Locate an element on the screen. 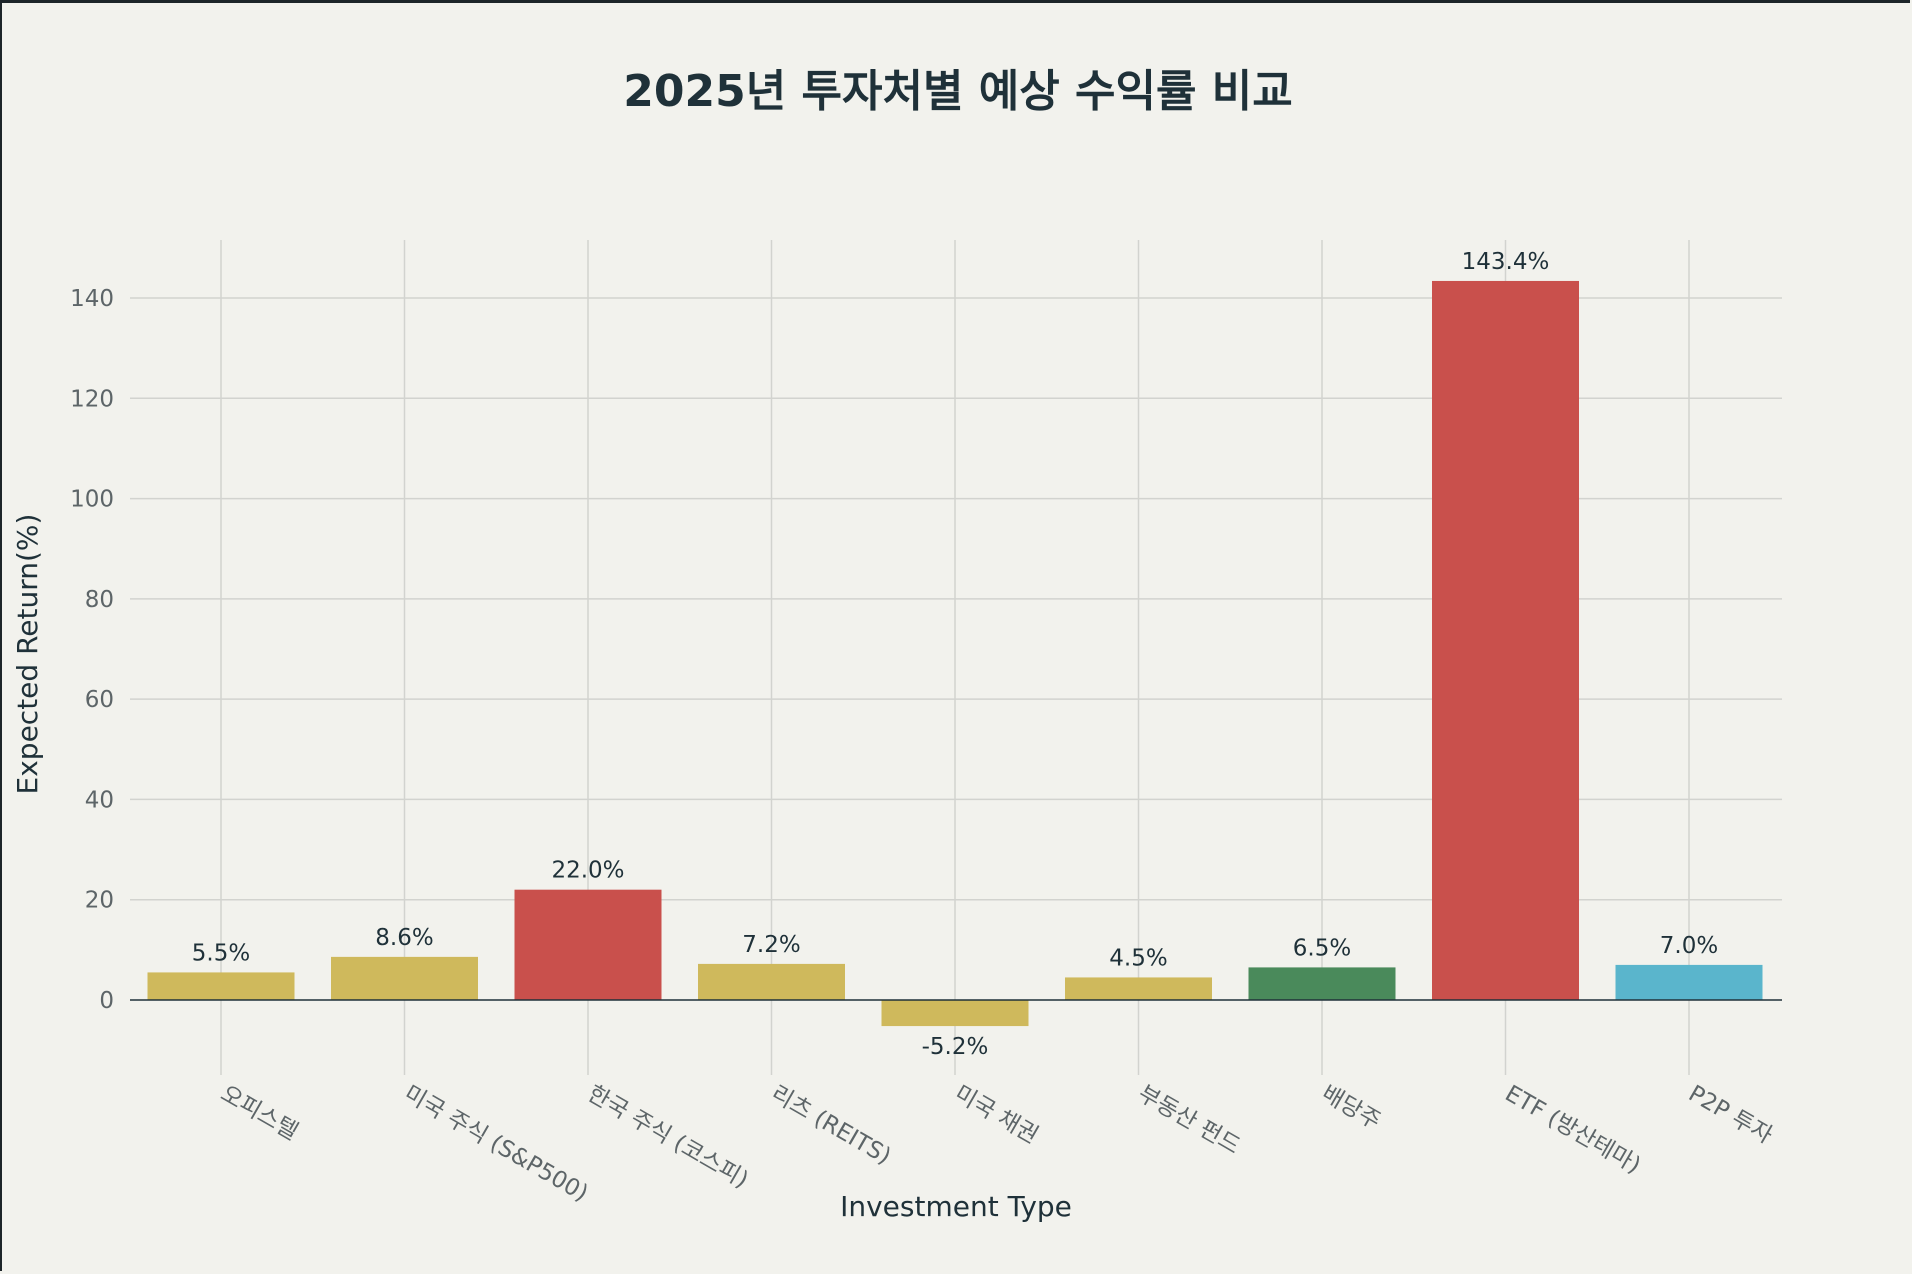  data-label: -5.2% is located at coordinates (955, 1047).